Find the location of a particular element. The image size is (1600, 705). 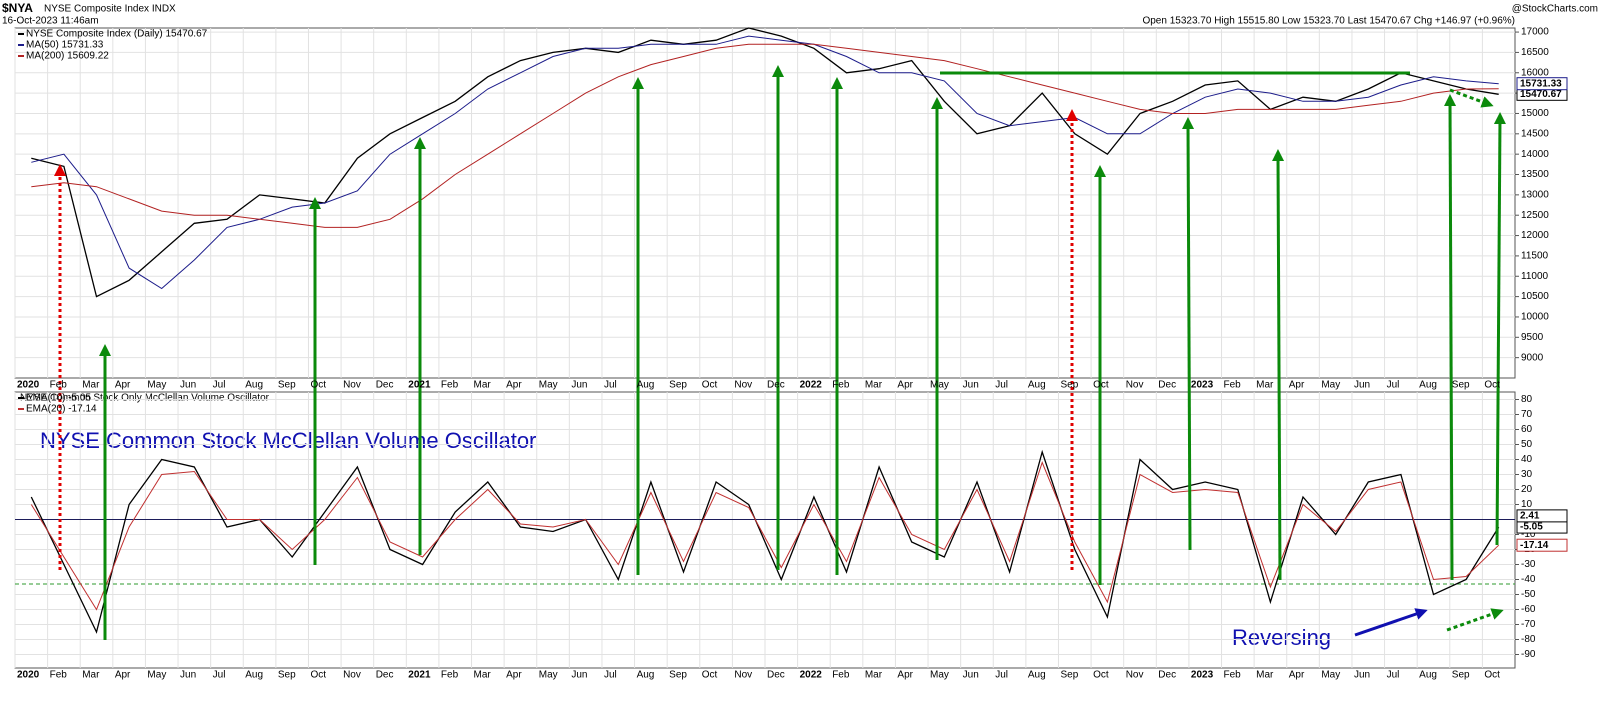

y-tick-label: 15000 is located at coordinates (1535, 113).